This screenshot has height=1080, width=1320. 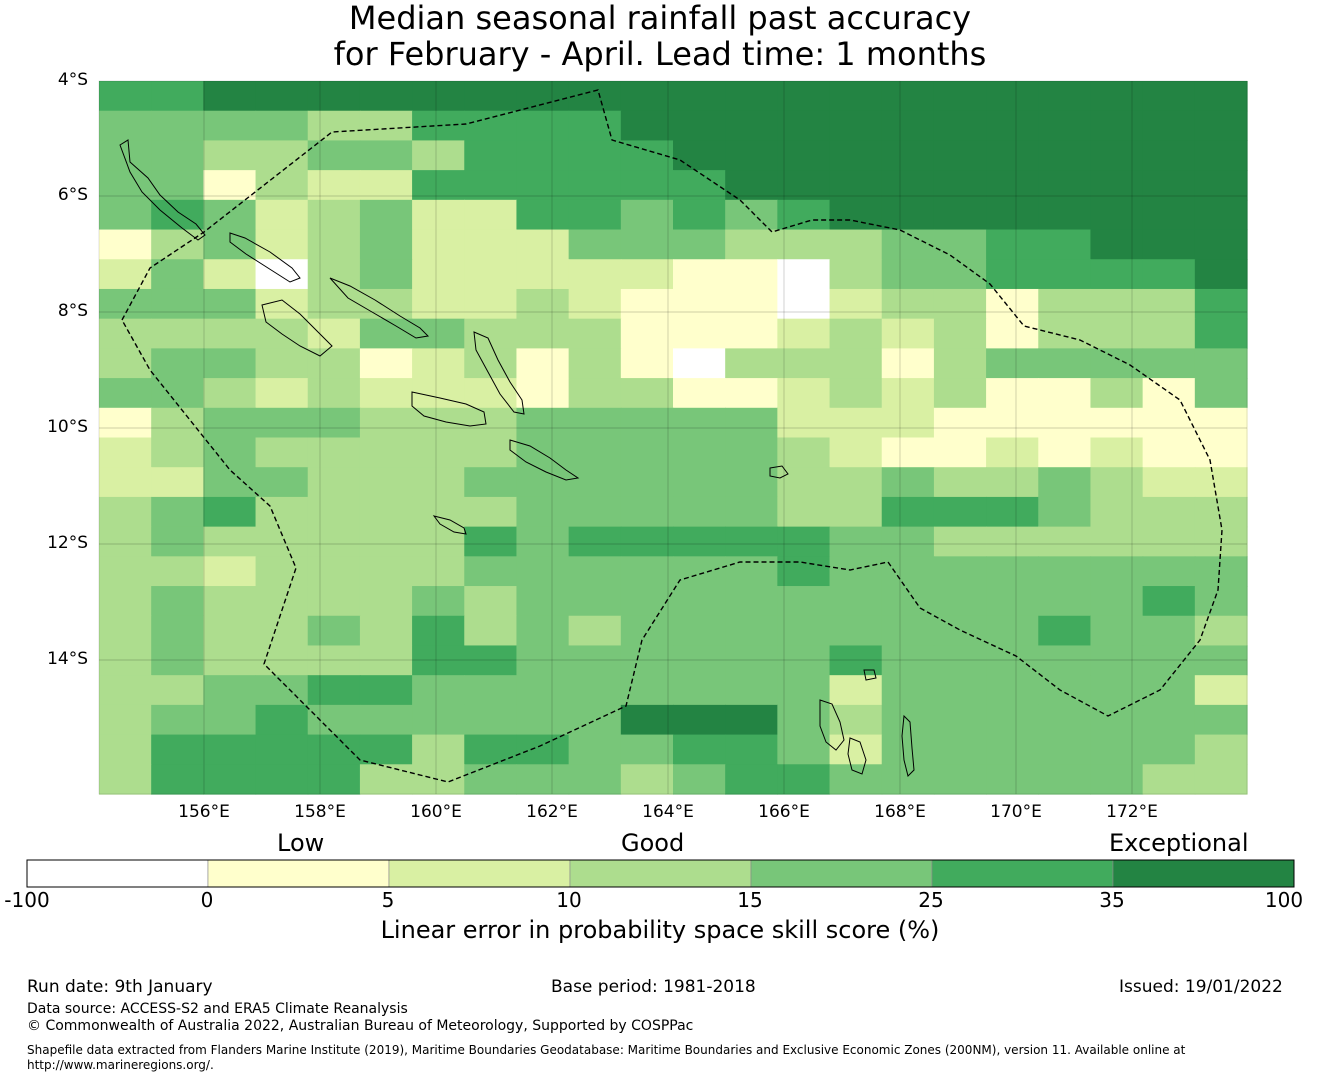 What do you see at coordinates (931, 900) in the screenshot?
I see `colorbar-tick: 25` at bounding box center [931, 900].